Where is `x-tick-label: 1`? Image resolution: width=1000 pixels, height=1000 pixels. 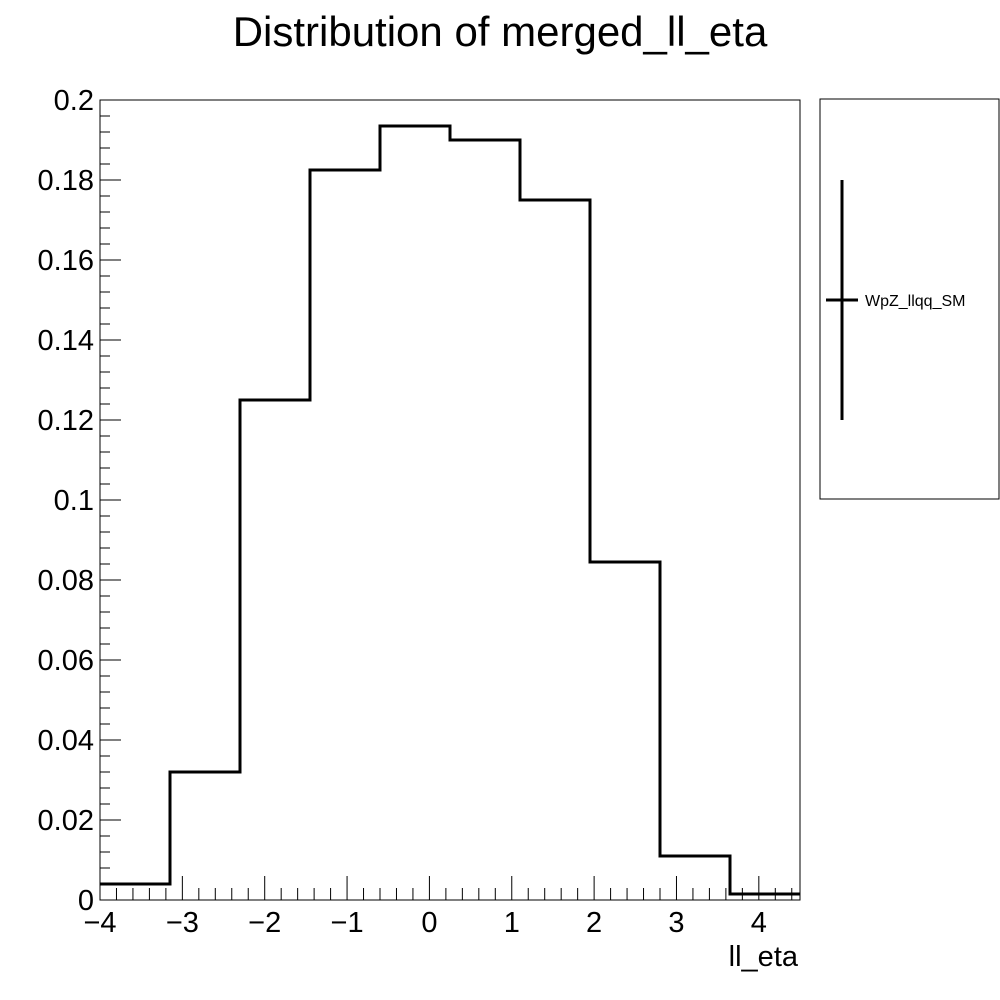 x-tick-label: 1 is located at coordinates (512, 923).